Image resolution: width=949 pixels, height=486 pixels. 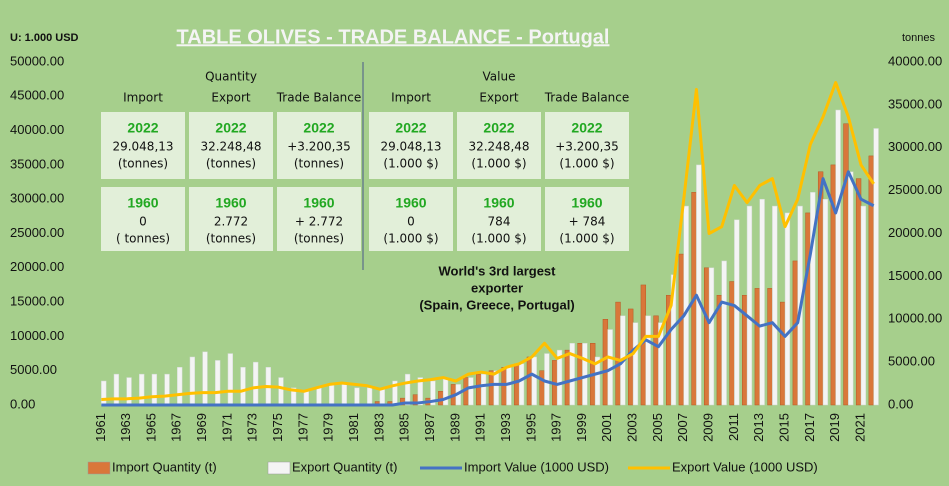 I want to click on y2-tick-label: 5000.00, so click(x=911, y=361).